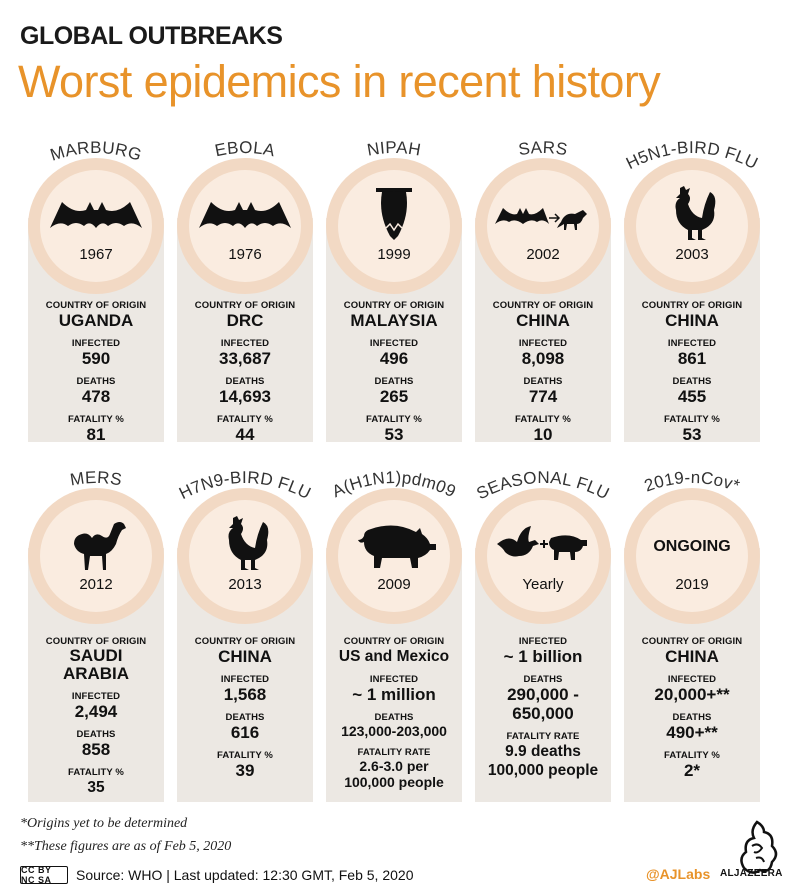  I want to click on year-label: 2013, so click(245, 584).